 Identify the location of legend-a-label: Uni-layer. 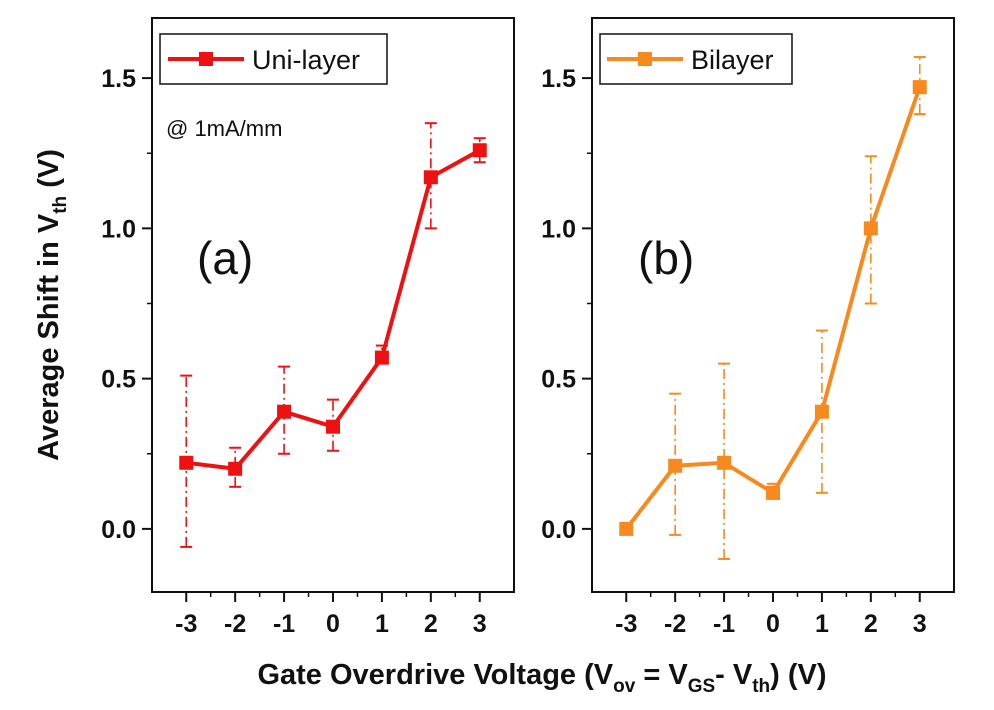
(306, 60).